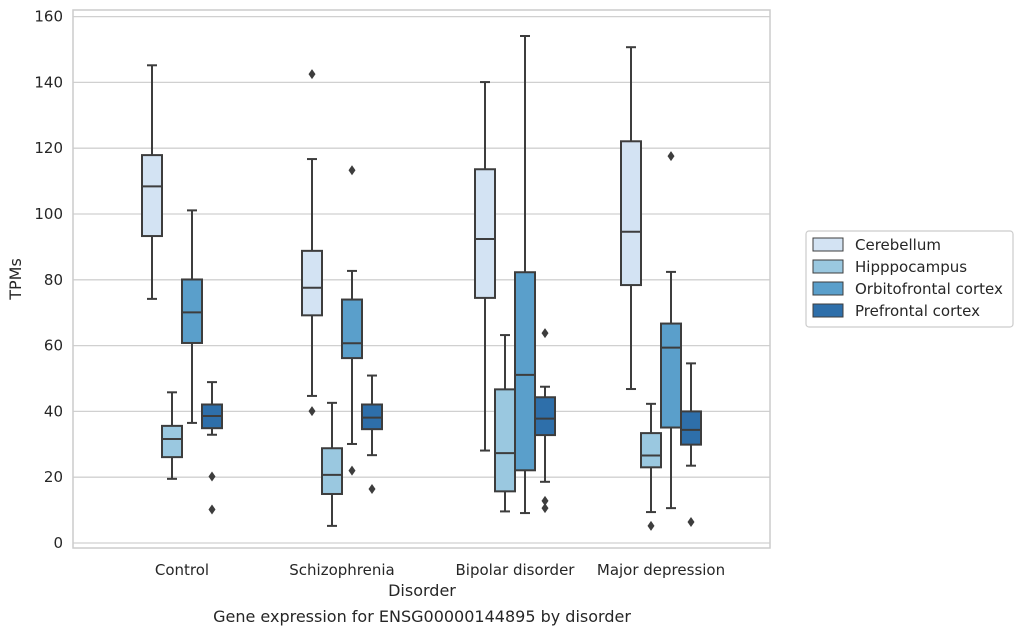 The height and width of the screenshot is (635, 1023). Describe the element at coordinates (58, 543) in the screenshot. I see `y-tick-label: 0` at that location.